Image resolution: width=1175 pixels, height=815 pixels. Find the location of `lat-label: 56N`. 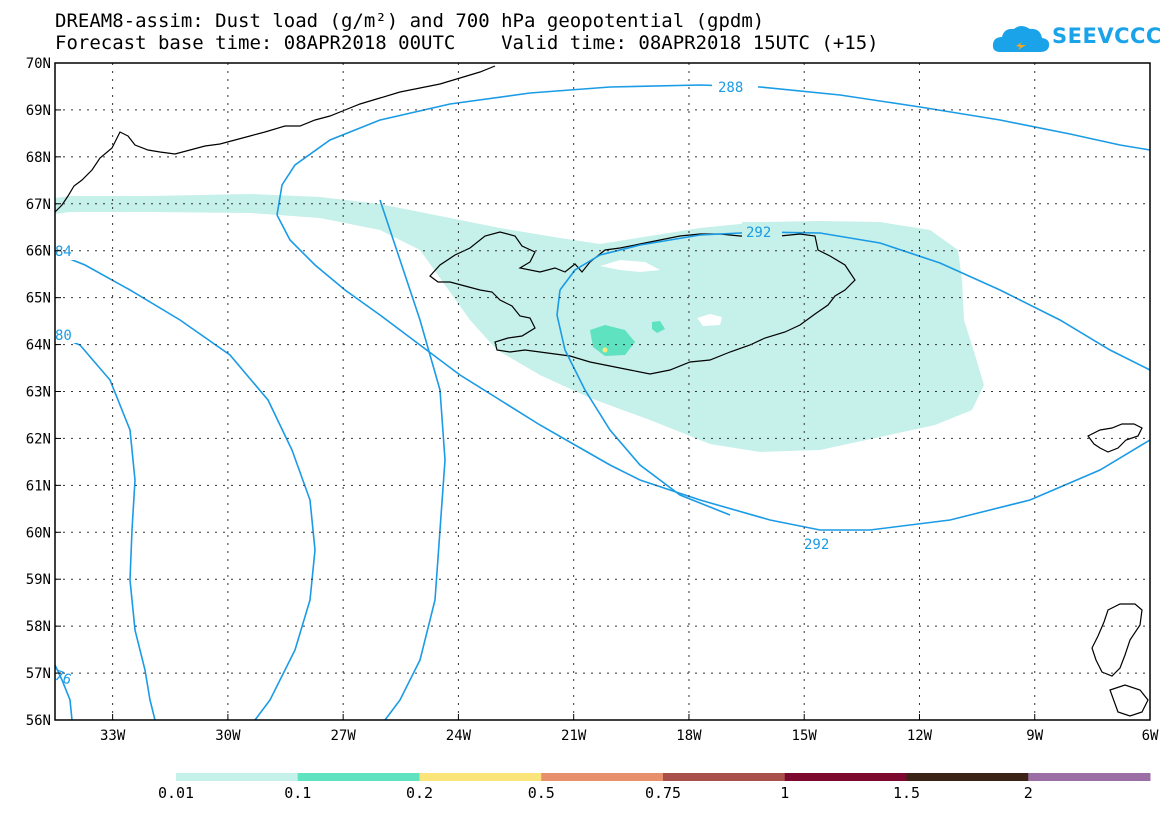

lat-label: 56N is located at coordinates (38, 721).